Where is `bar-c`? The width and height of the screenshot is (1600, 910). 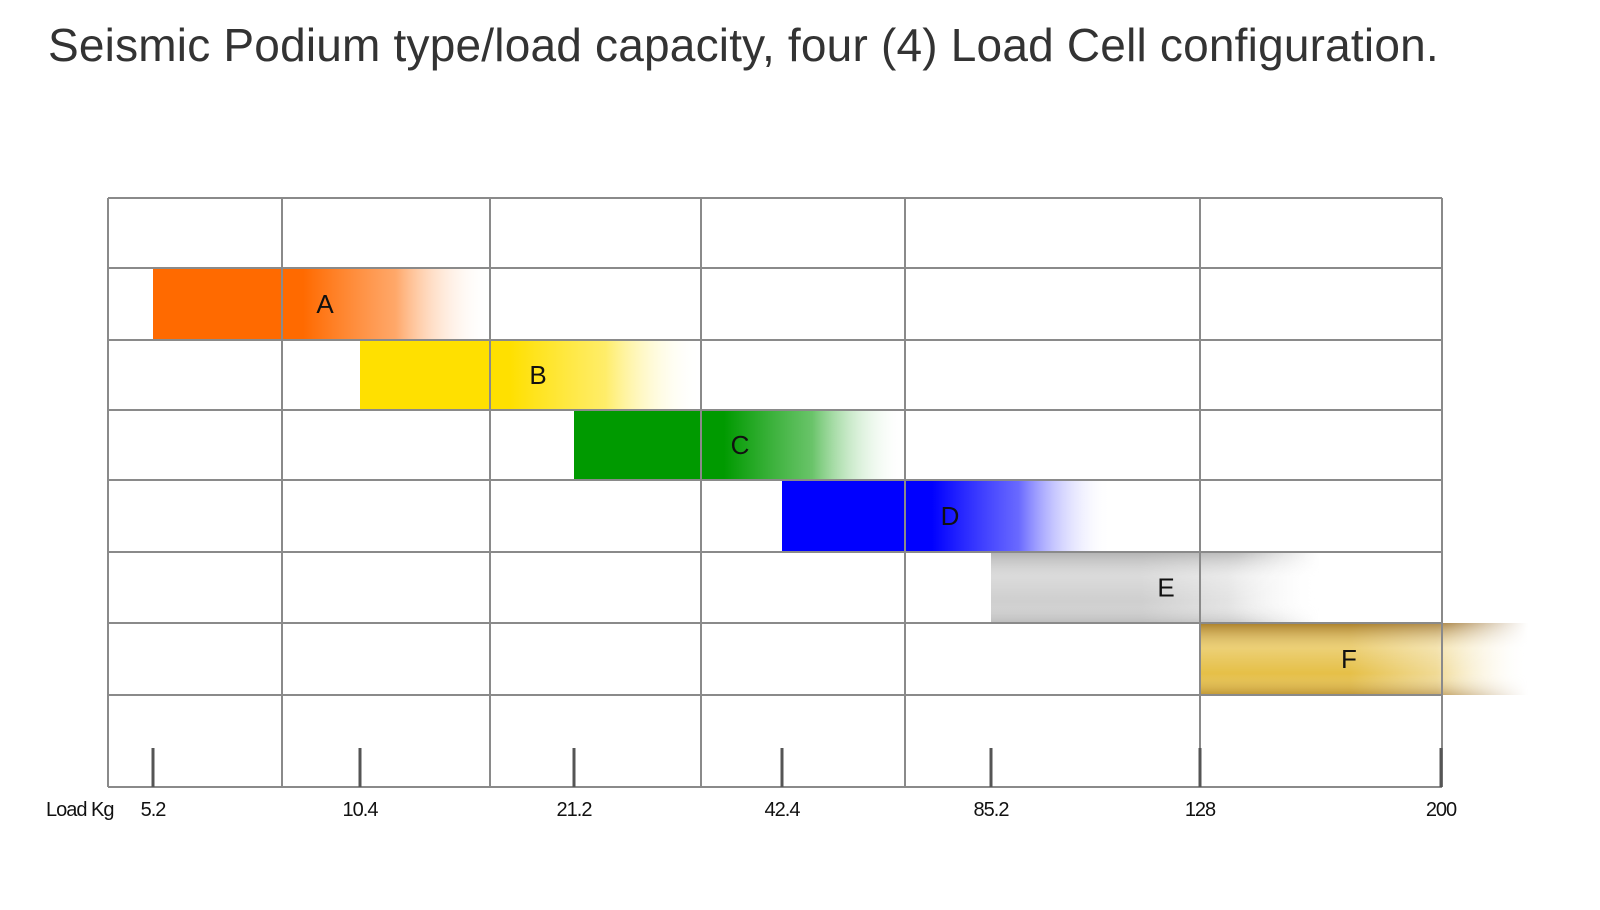 bar-c is located at coordinates (739, 445).